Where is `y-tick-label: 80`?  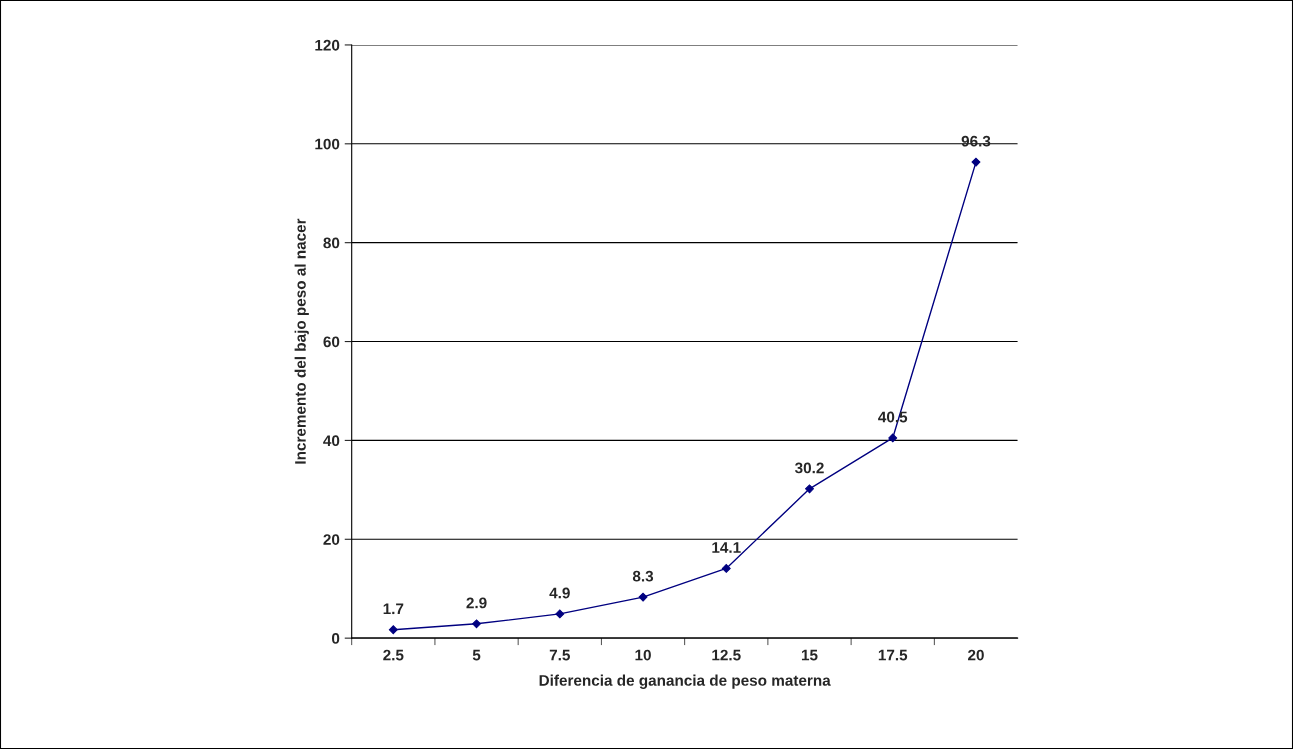 y-tick-label: 80 is located at coordinates (331, 243).